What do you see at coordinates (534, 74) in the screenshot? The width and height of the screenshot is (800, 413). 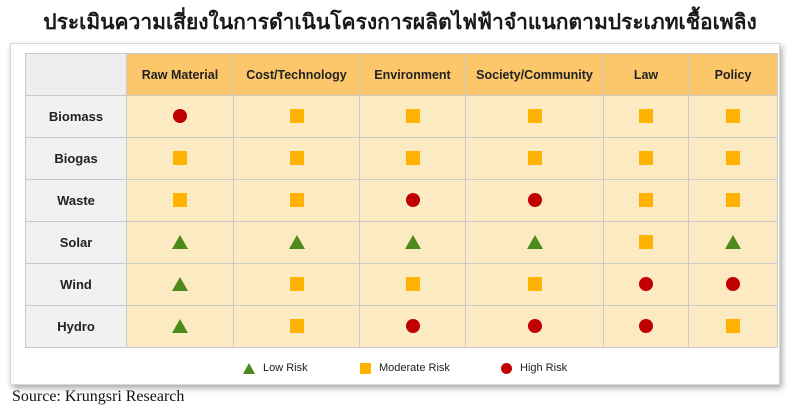 I see `column-header: Society/Community` at bounding box center [534, 74].